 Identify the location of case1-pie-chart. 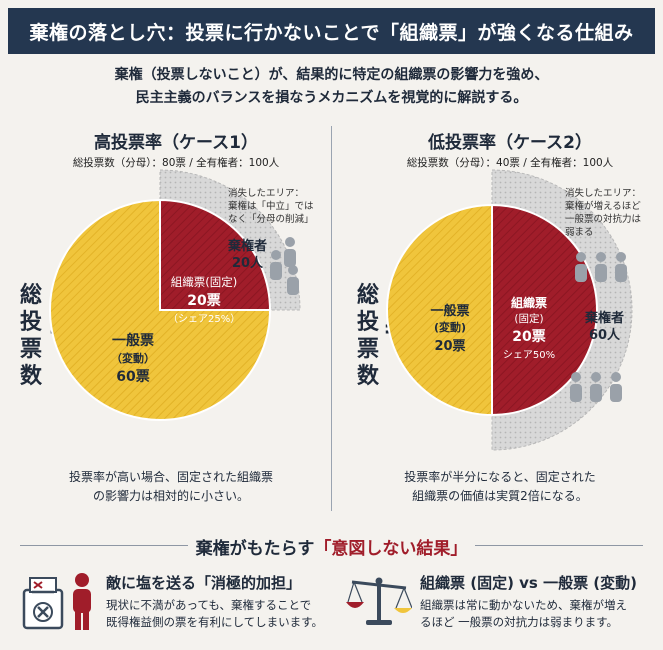
(175, 295).